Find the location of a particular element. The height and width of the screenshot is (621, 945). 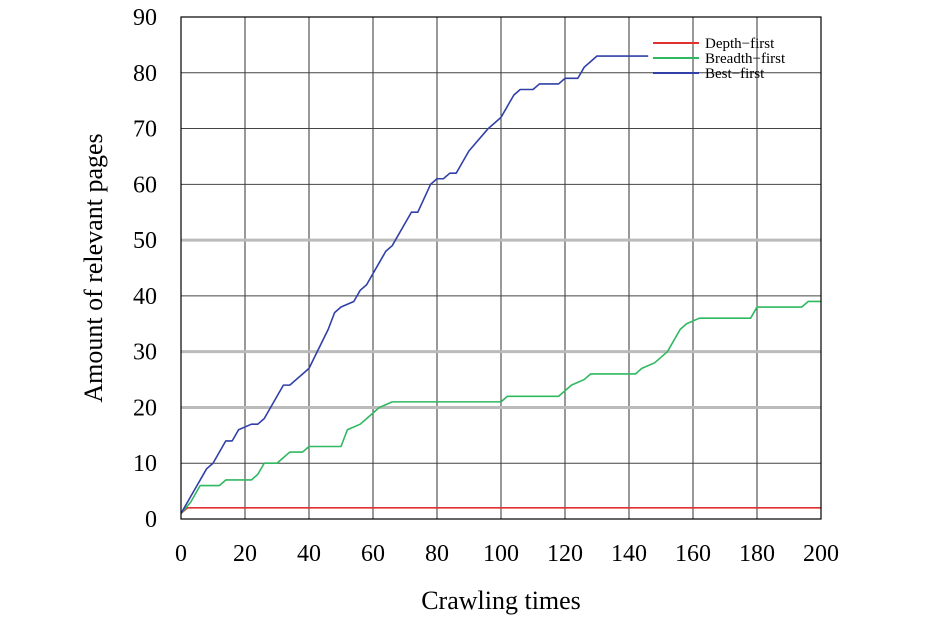

y-tick-label: 70 is located at coordinates (145, 130).